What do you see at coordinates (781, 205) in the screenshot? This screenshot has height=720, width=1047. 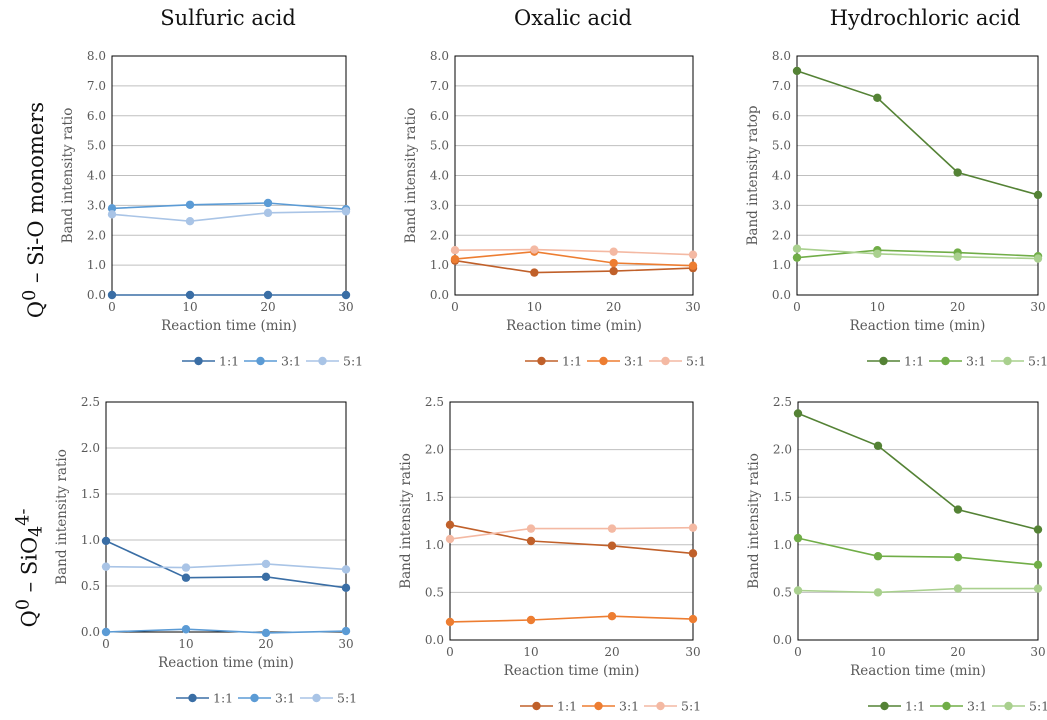 I see `y-tick-label: 3.0` at bounding box center [781, 205].